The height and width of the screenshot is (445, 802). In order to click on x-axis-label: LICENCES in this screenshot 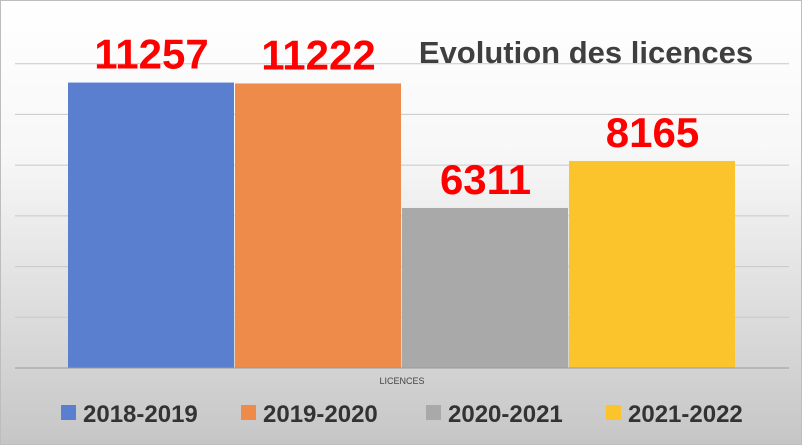, I will do `click(401, 381)`.